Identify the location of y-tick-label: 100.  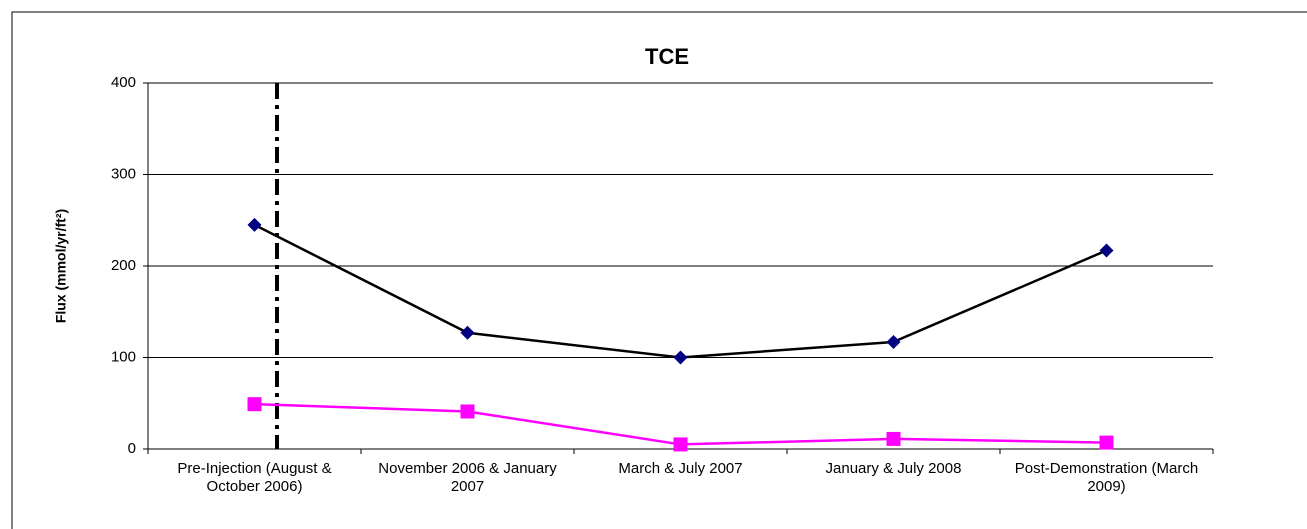
(123, 356).